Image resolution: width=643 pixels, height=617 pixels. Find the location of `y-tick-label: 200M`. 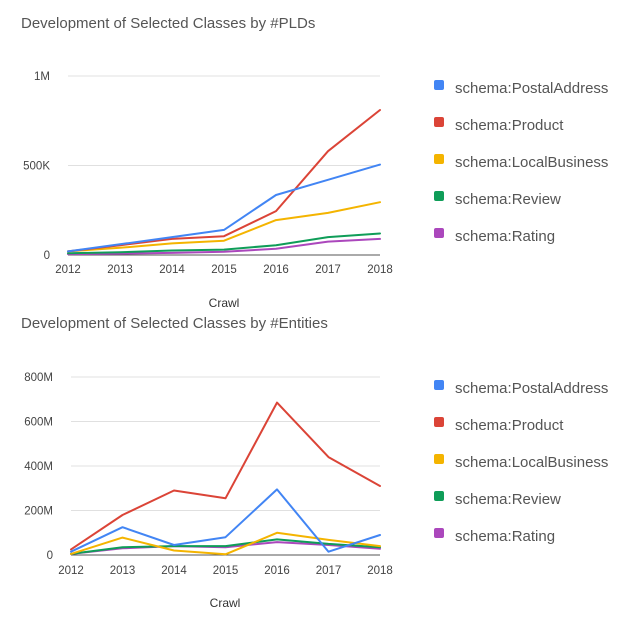

y-tick-label: 200M is located at coordinates (38, 512).